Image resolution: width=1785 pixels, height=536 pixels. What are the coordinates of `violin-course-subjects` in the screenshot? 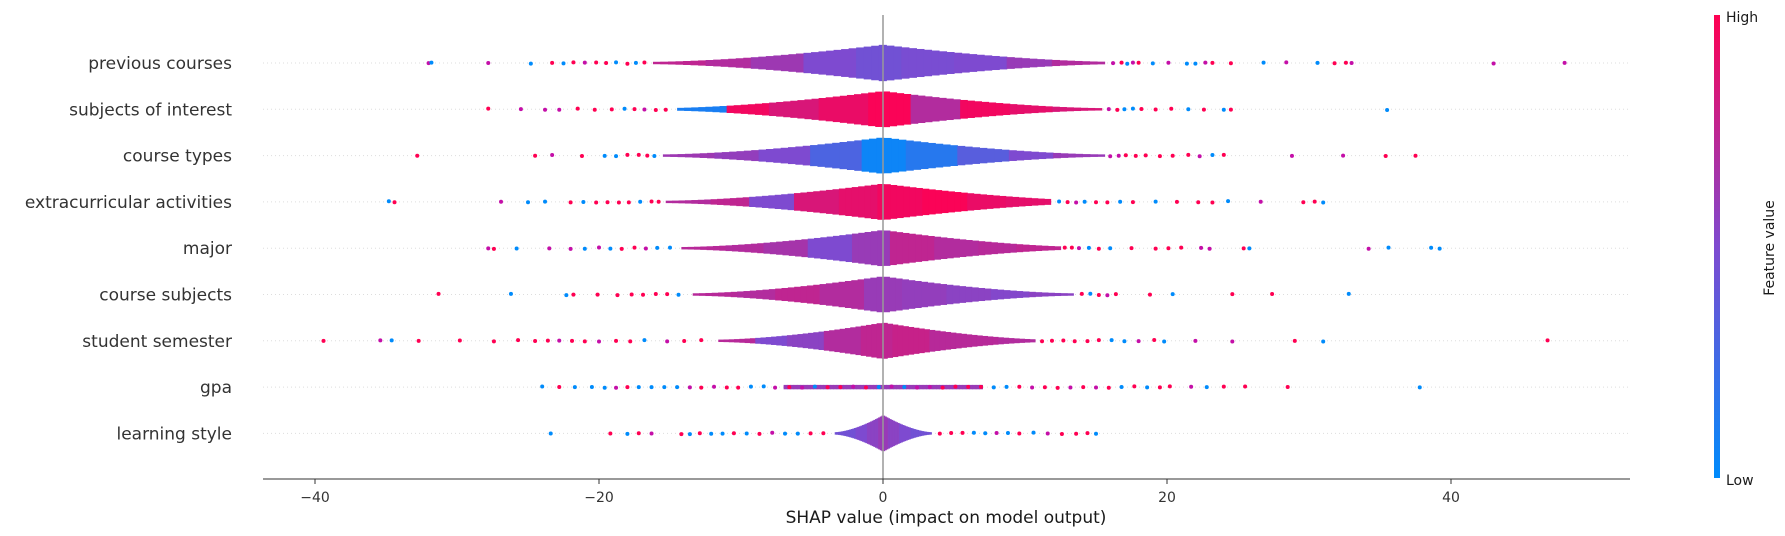 It's located at (883, 294).